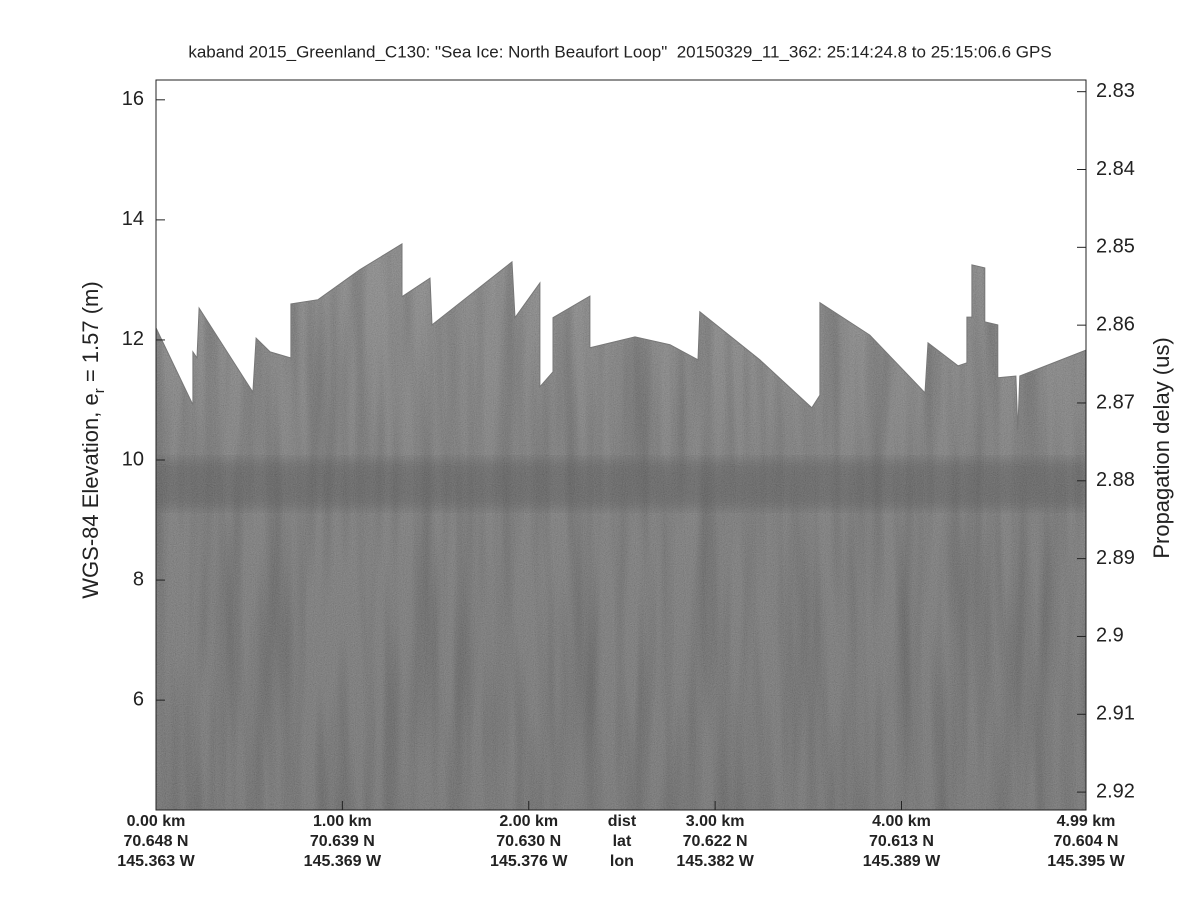 The width and height of the screenshot is (1200, 900). What do you see at coordinates (1115, 324) in the screenshot?
I see `y2-tick-label: 2.86` at bounding box center [1115, 324].